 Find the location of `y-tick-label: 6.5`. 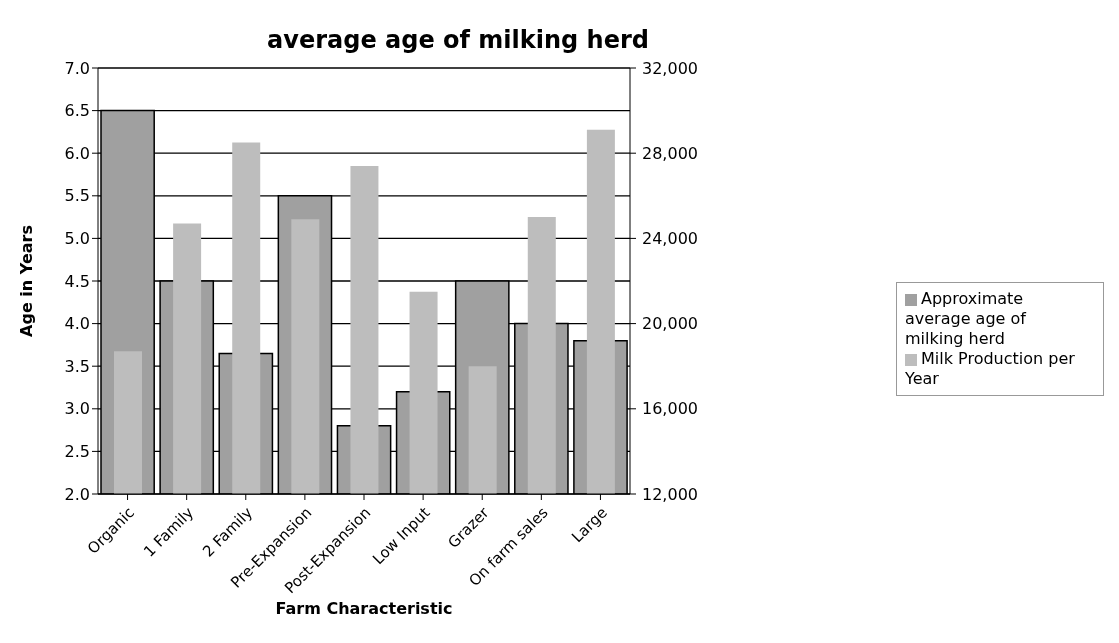

y-tick-label: 6.5 is located at coordinates (77, 111).